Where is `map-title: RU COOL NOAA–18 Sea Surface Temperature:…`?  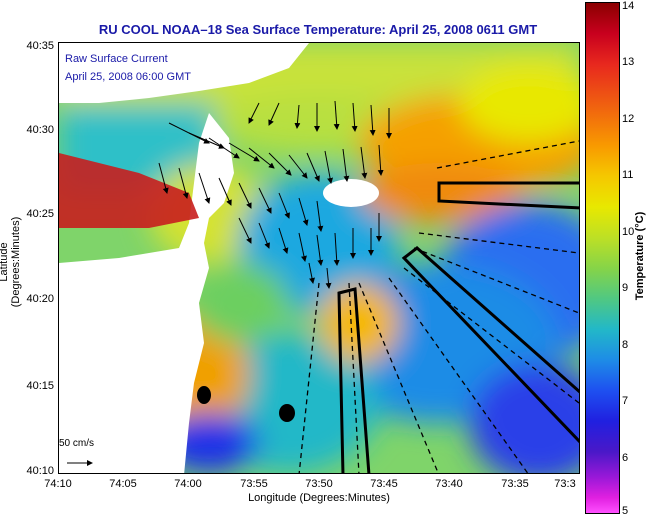 map-title: RU COOL NOAA–18 Sea Surface Temperature:… is located at coordinates (318, 29).